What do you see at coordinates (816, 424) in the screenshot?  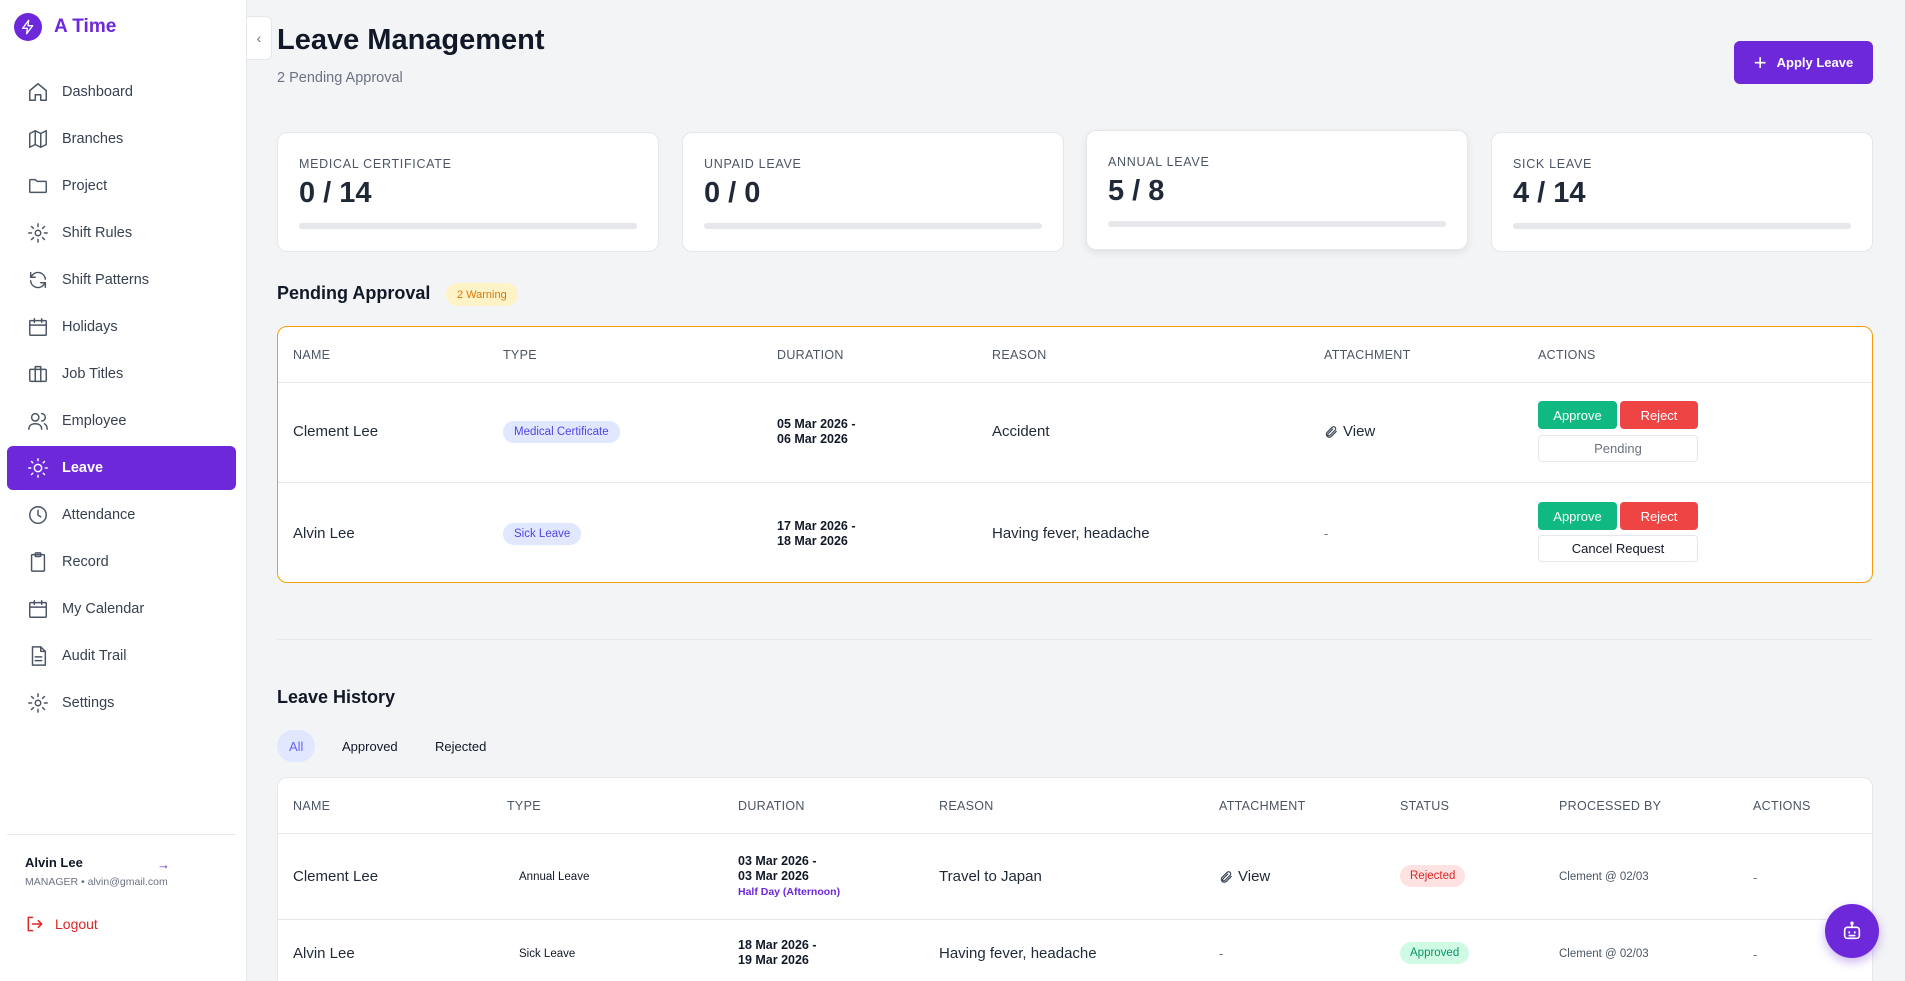 I see `duration-from: 05 Mar 2026 -` at bounding box center [816, 424].